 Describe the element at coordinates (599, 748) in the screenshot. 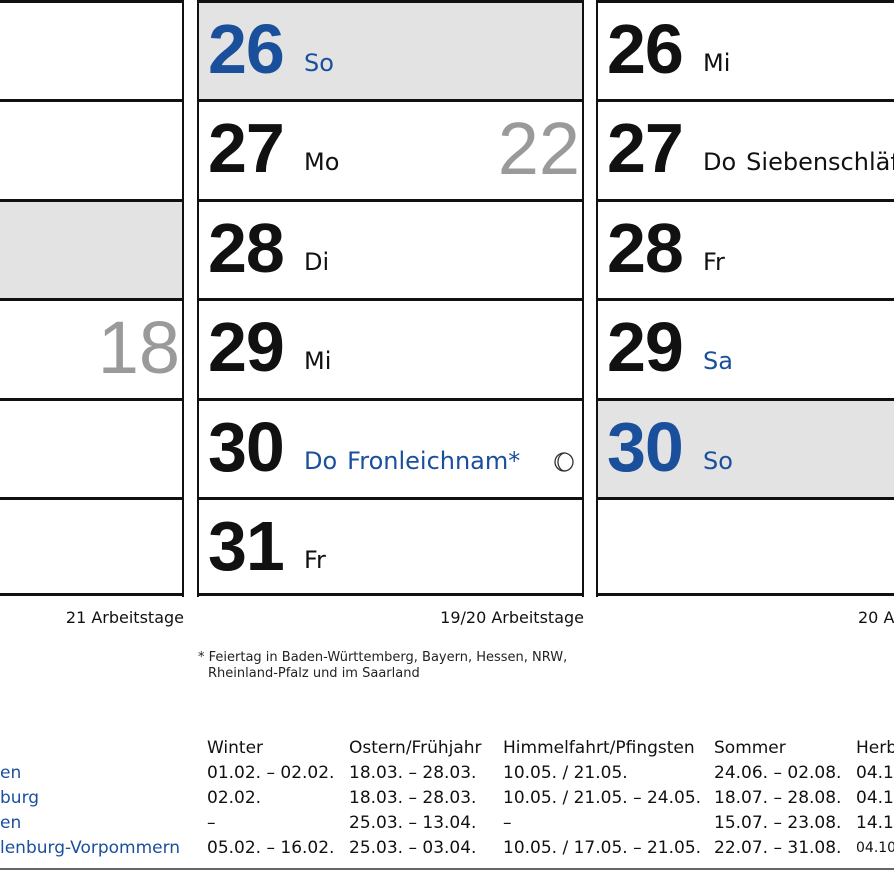

I see `table-header: Himmelfahrt/Pfingsten` at that location.